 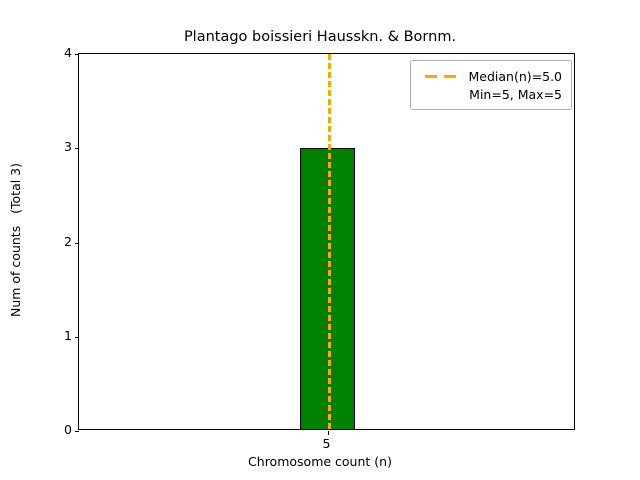 I want to click on legend-item-median: Median(n)=5.0, so click(x=490, y=76).